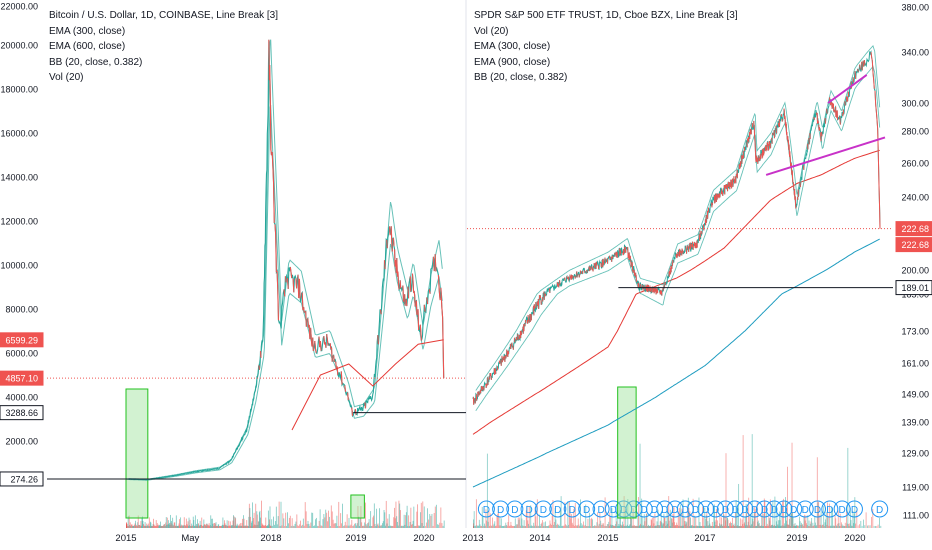 This screenshot has height=550, width=932. Describe the element at coordinates (19, 266) in the screenshot. I see `btc-y-tick-label: 10000.00` at that location.